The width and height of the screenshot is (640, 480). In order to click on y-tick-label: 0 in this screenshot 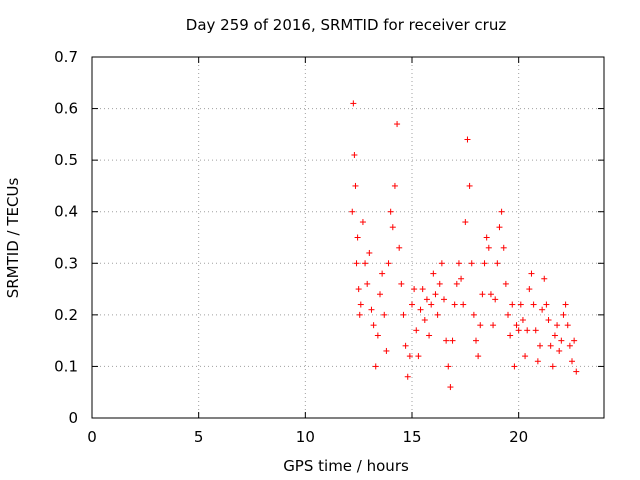, I will do `click(73, 418)`.